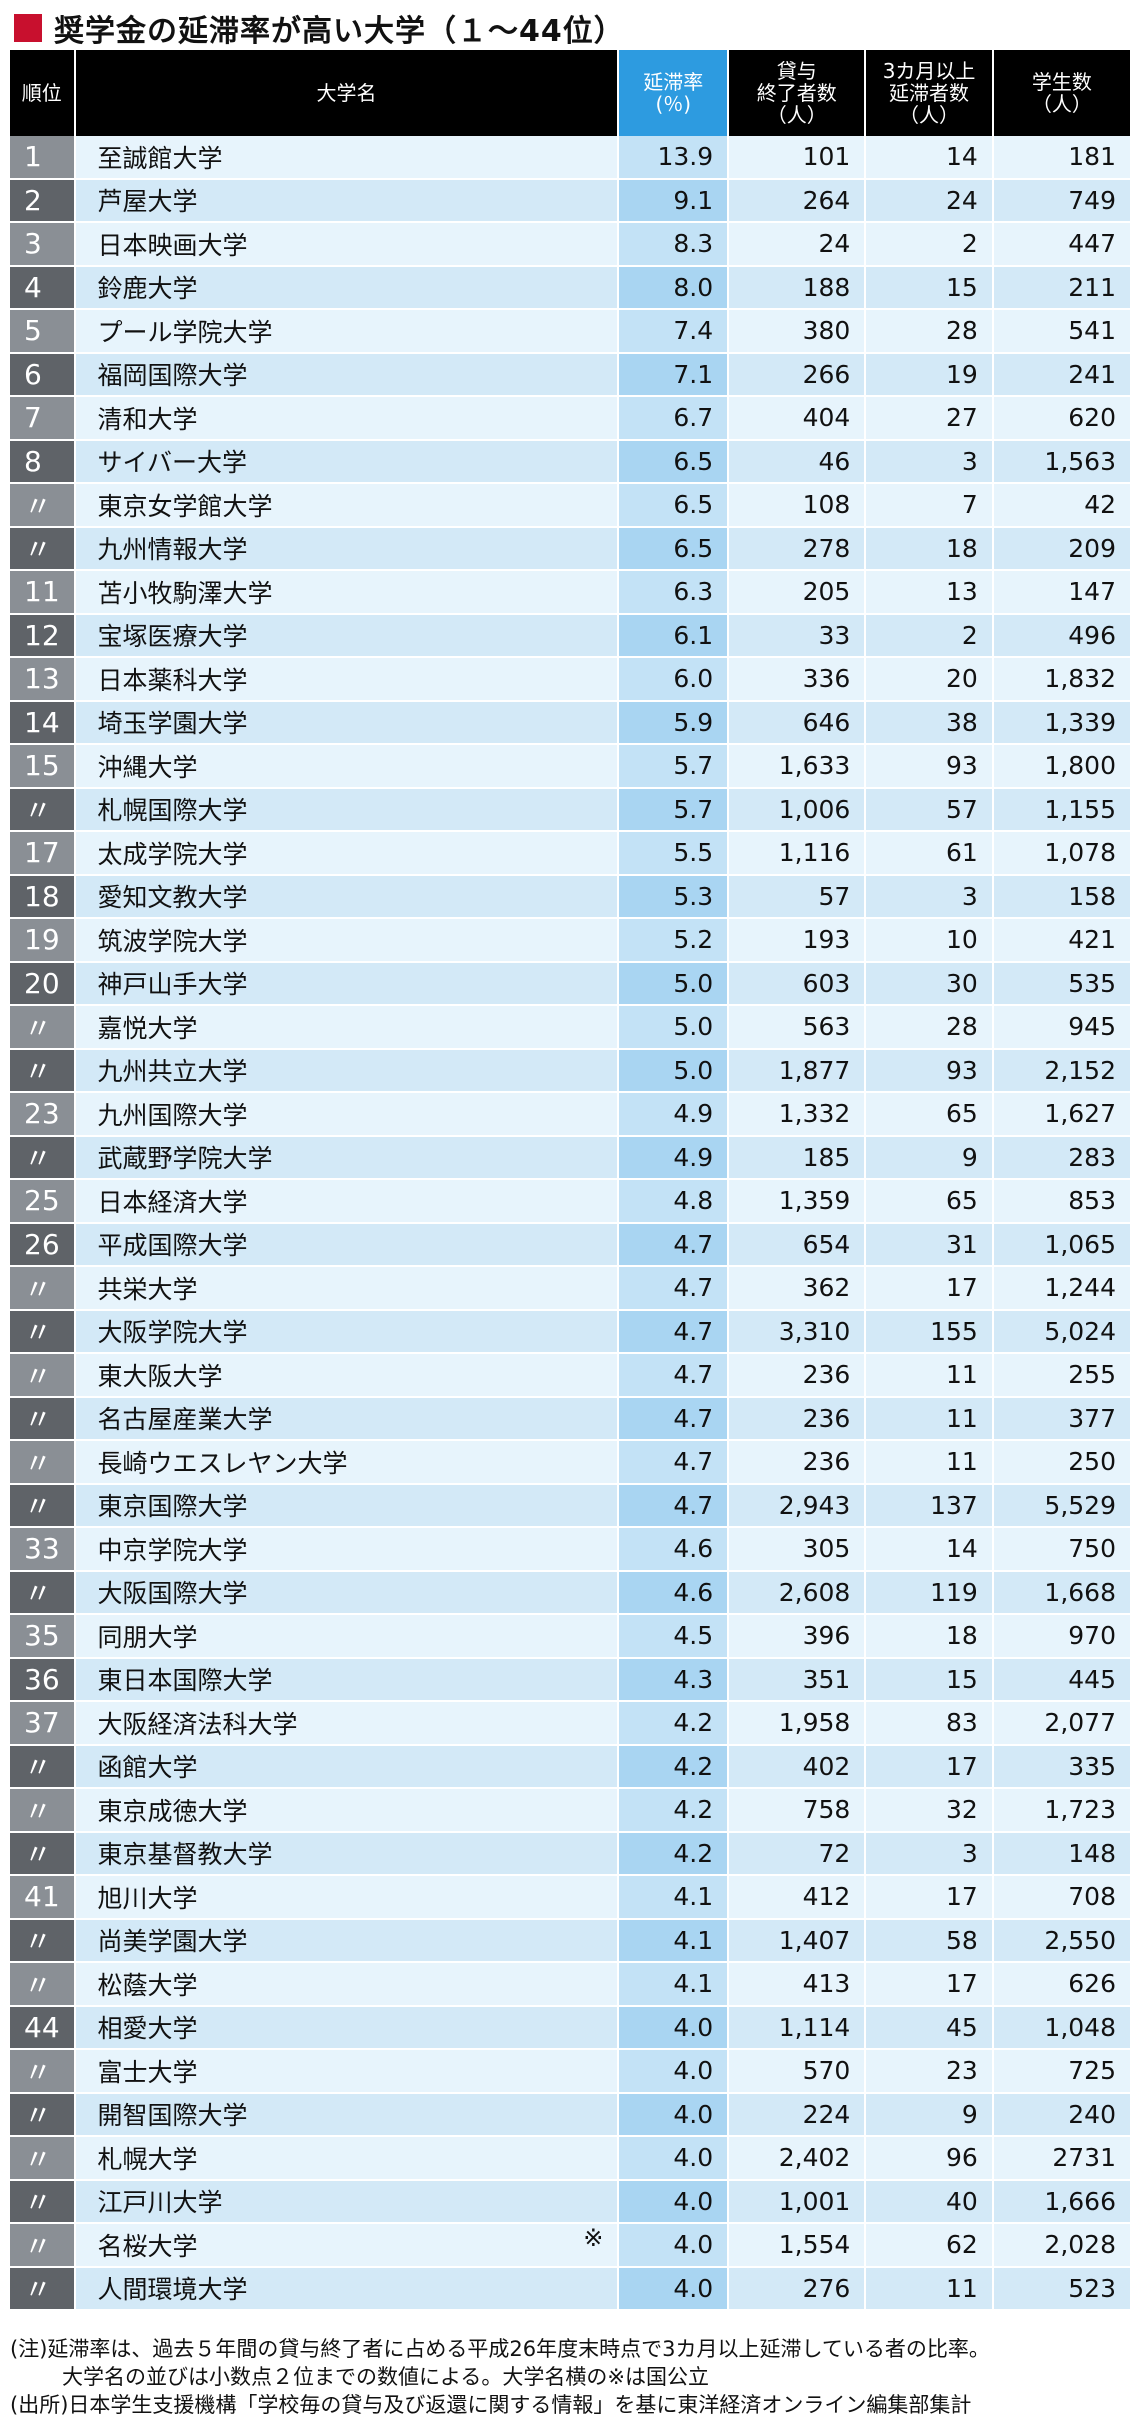  What do you see at coordinates (1061, 1418) in the screenshot?
I see `student-count-cell: 377` at bounding box center [1061, 1418].